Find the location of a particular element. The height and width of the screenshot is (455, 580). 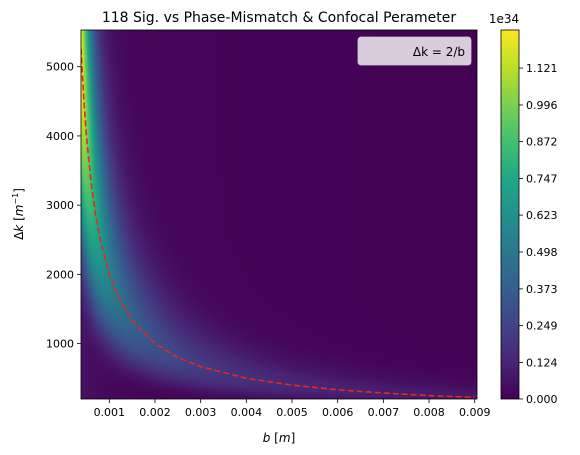

x-tick-label: 0.004 is located at coordinates (247, 412).